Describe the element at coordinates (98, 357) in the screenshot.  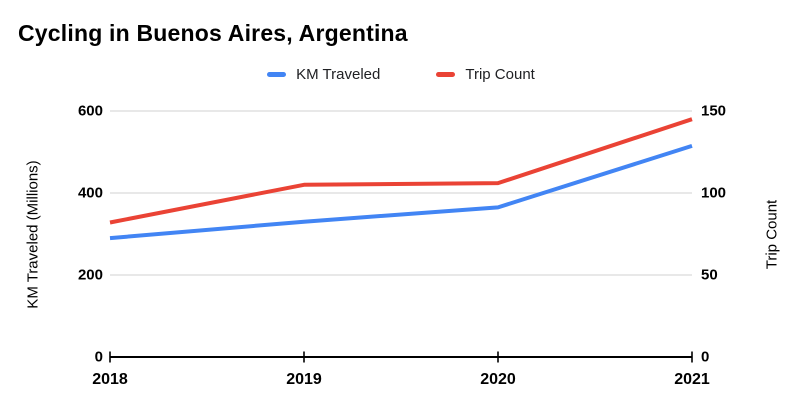
I see `left-axis-tick-label: 0` at that location.